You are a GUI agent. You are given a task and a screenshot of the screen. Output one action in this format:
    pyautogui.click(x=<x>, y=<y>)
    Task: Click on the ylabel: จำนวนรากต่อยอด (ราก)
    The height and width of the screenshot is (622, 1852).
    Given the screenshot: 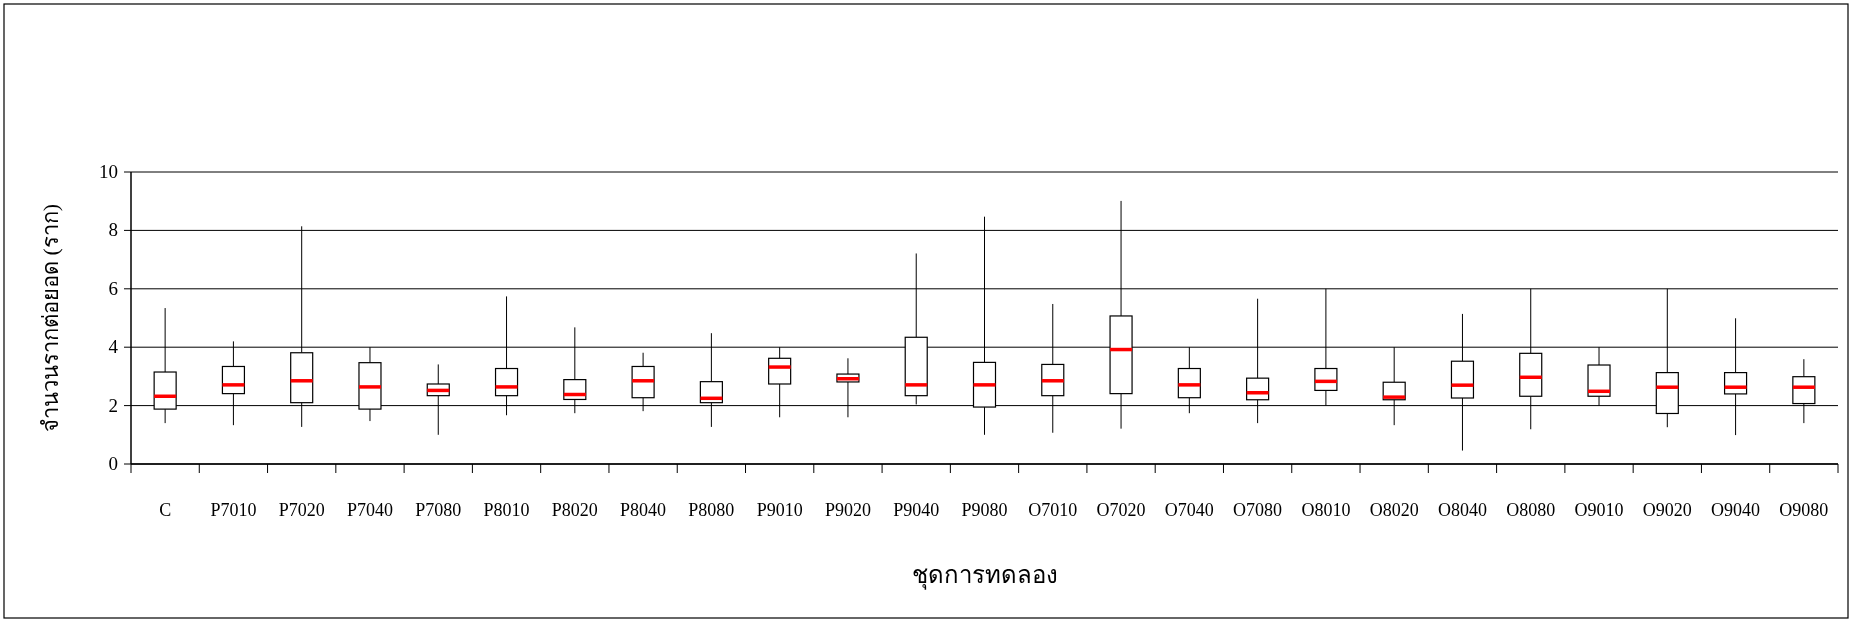 What is the action you would take?
    pyautogui.click(x=50, y=318)
    